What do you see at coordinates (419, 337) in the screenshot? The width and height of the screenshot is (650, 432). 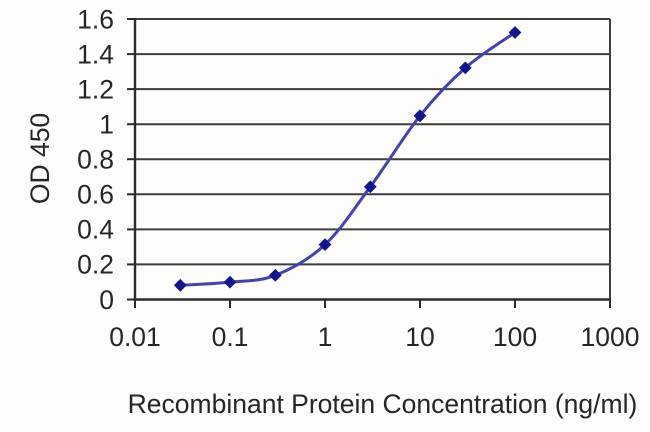 I see `svg-text: 10` at bounding box center [419, 337].